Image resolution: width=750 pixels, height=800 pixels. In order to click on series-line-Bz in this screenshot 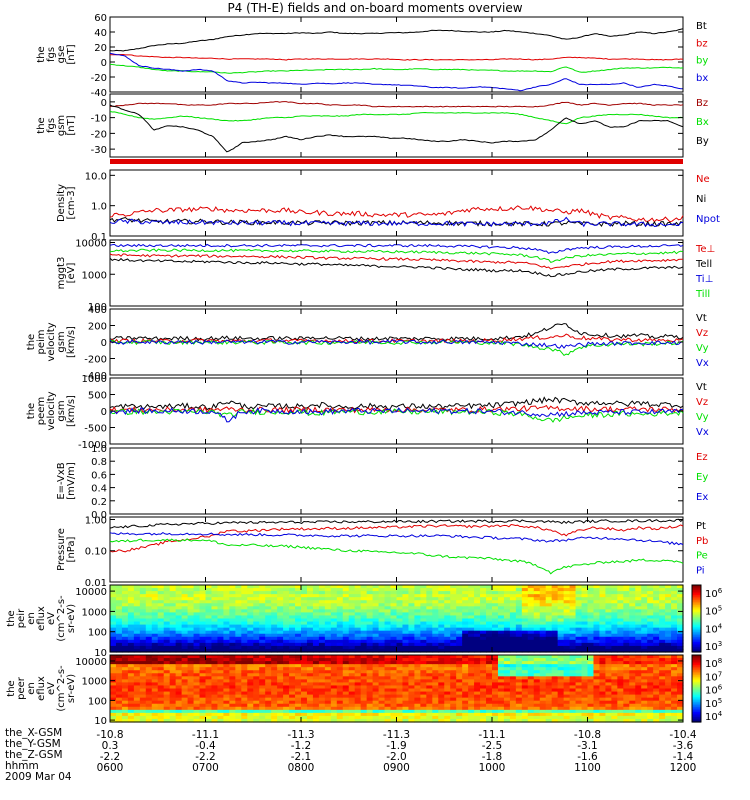, I will do `click(396, 104)`.